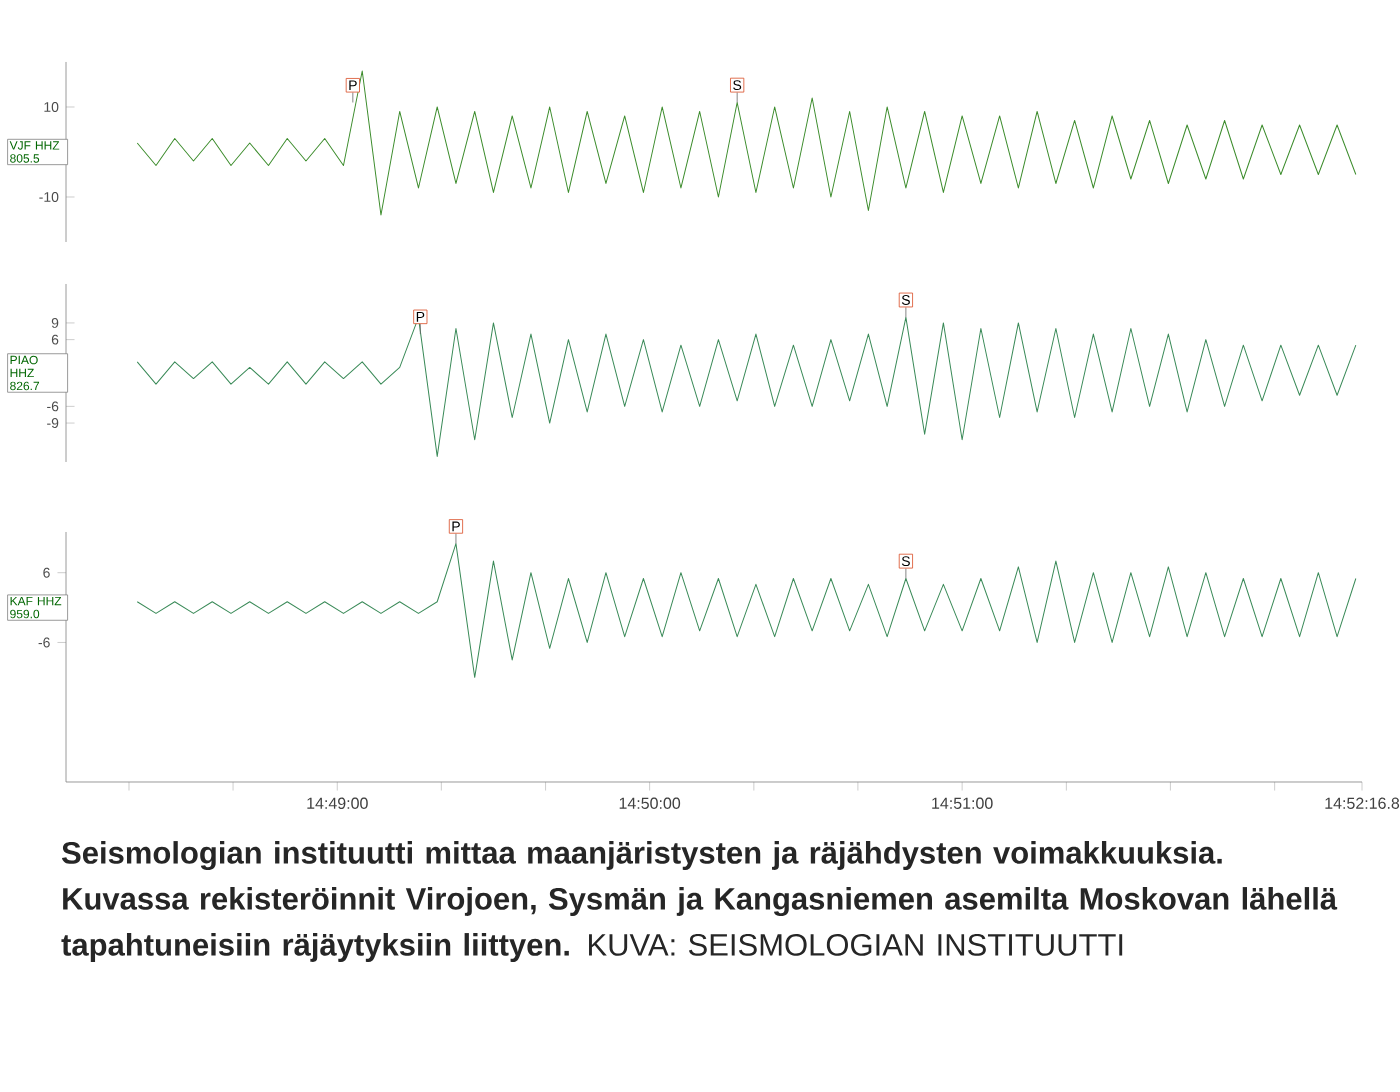  What do you see at coordinates (650, 803) in the screenshot?
I see `x-tick-label: 14:50:00` at bounding box center [650, 803].